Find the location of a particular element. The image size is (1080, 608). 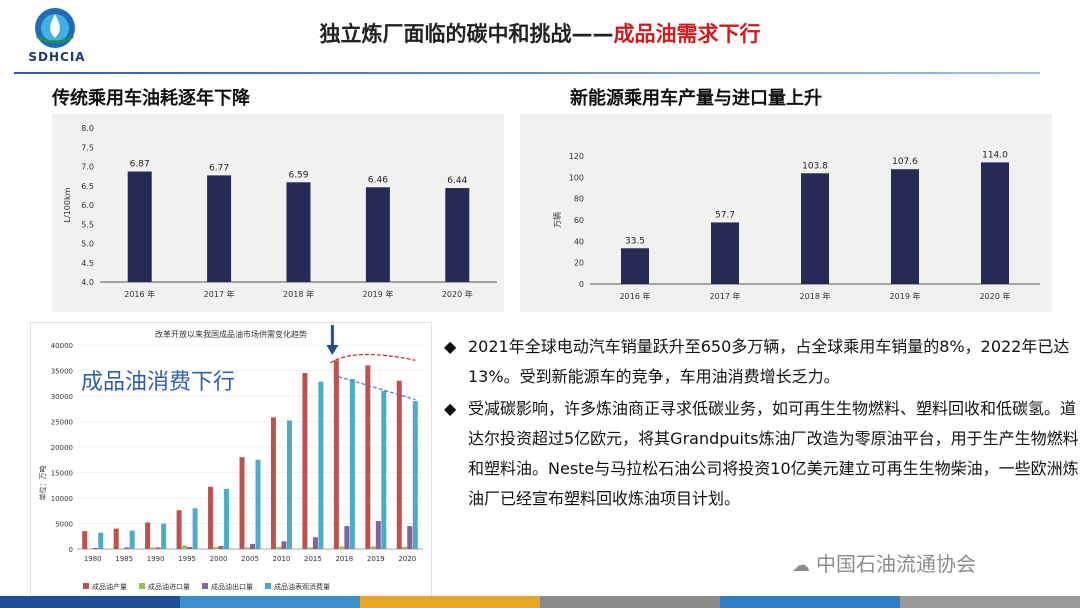

y-tick-label: 100 is located at coordinates (576, 177).